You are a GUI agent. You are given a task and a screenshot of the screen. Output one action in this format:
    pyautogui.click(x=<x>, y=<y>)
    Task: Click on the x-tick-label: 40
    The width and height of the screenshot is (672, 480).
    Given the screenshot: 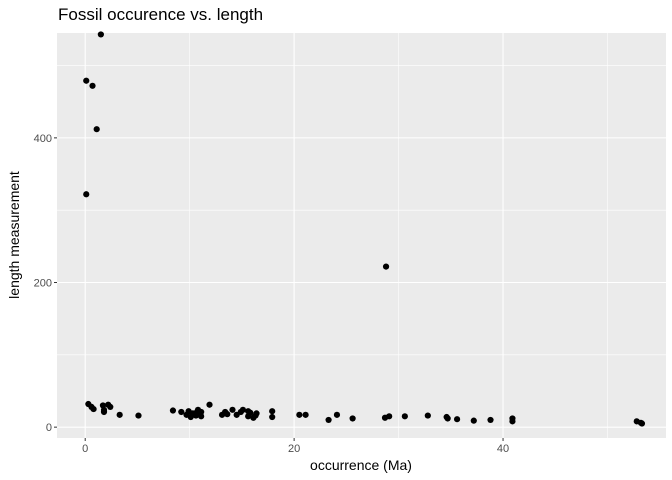 What is the action you would take?
    pyautogui.click(x=503, y=449)
    